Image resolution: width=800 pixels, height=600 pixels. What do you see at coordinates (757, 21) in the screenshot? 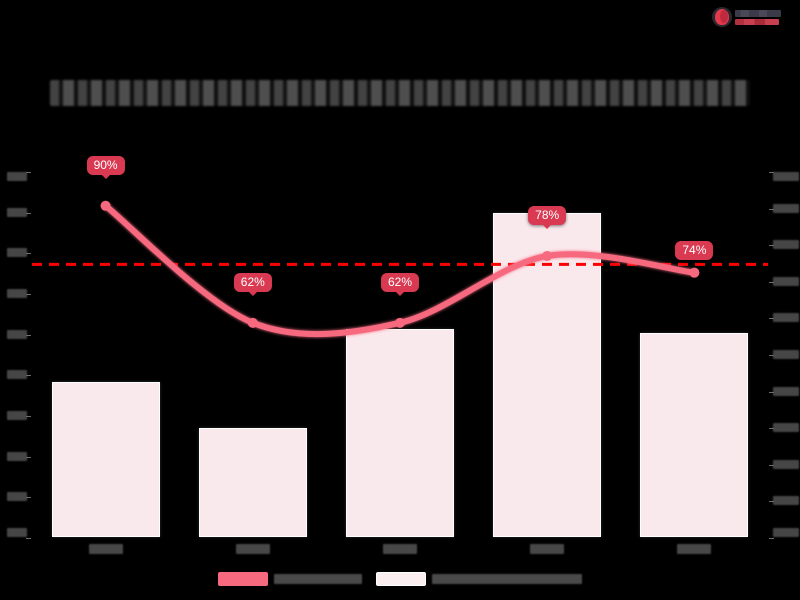
I see `brand-name-secondary` at bounding box center [757, 21].